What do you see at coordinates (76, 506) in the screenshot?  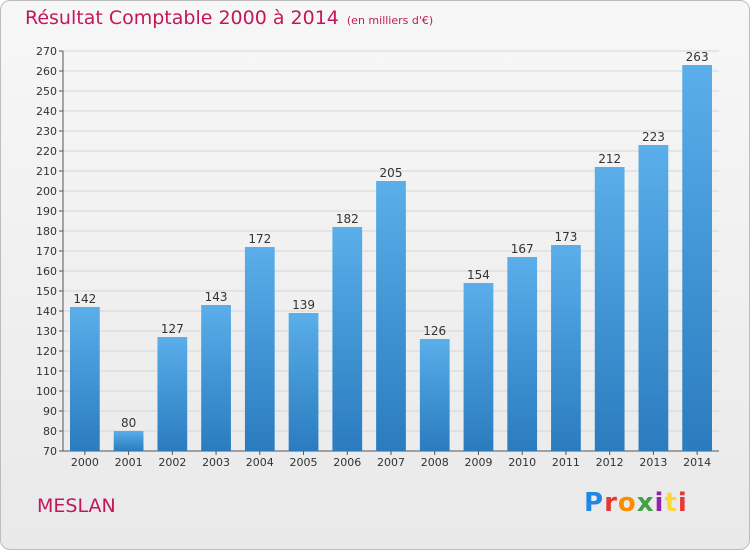 I see `commune-name: MESLAN` at bounding box center [76, 506].